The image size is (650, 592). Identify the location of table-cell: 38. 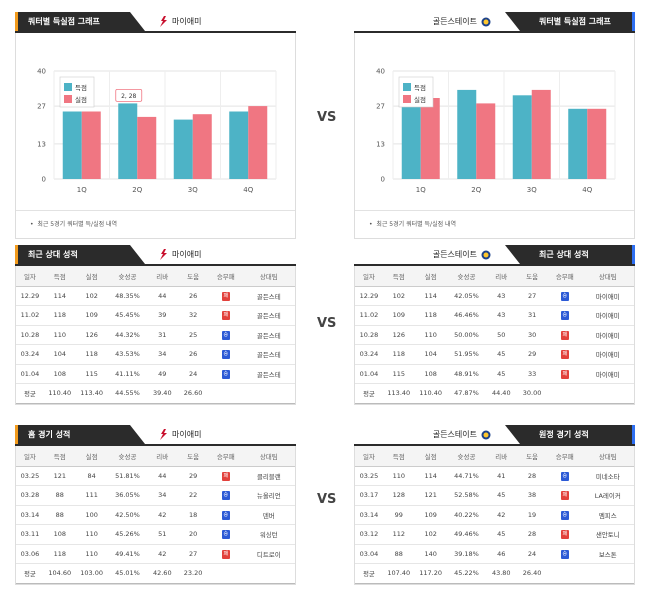
(532, 495).